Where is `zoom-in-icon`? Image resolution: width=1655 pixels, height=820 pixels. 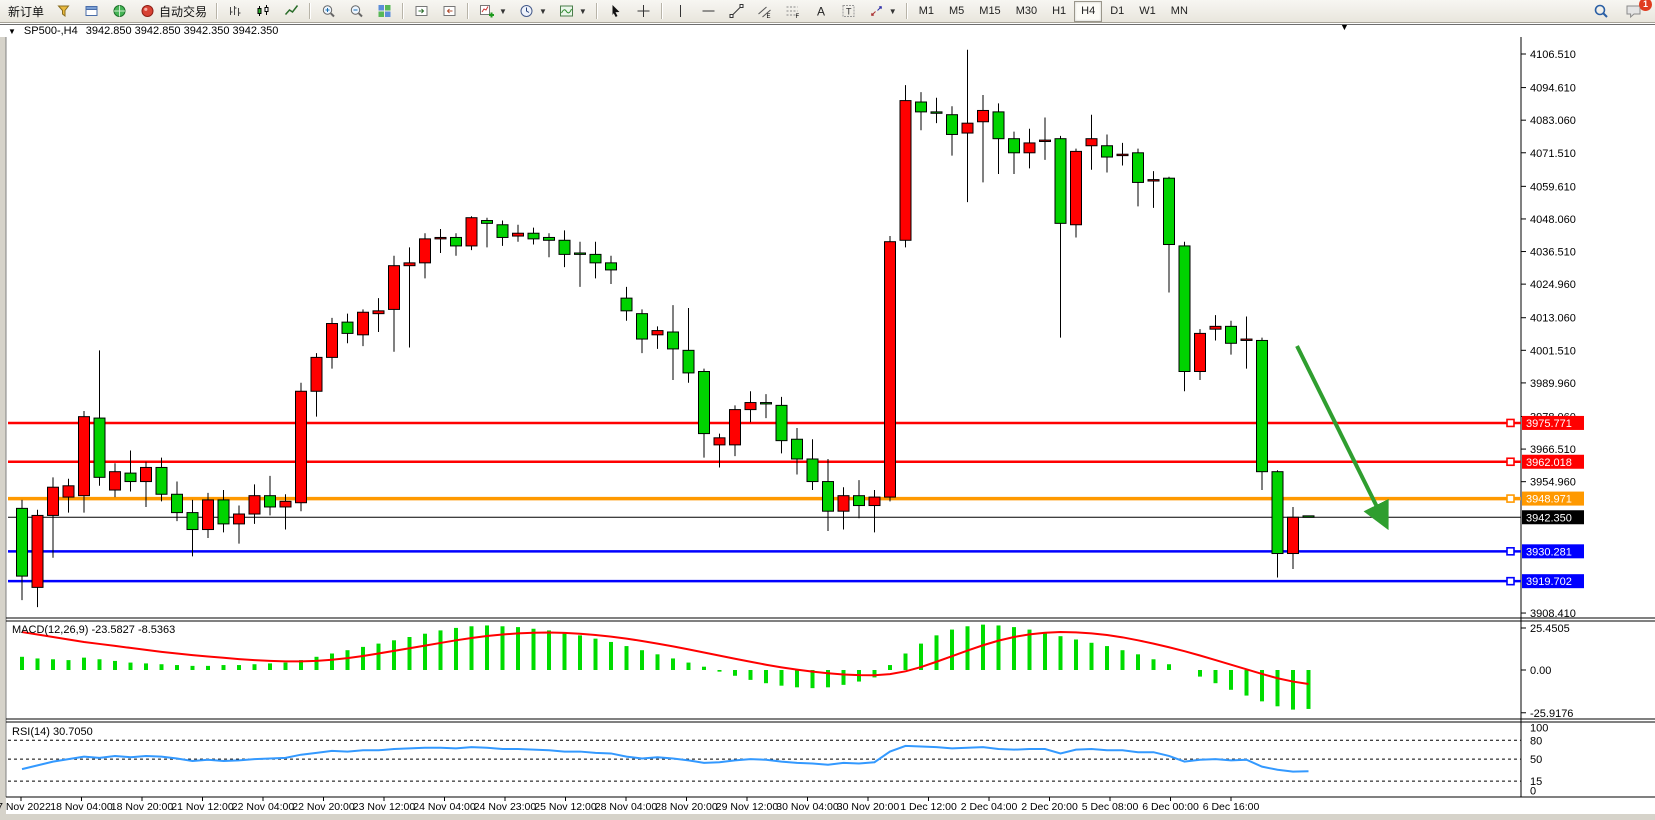 zoom-in-icon is located at coordinates (328, 11).